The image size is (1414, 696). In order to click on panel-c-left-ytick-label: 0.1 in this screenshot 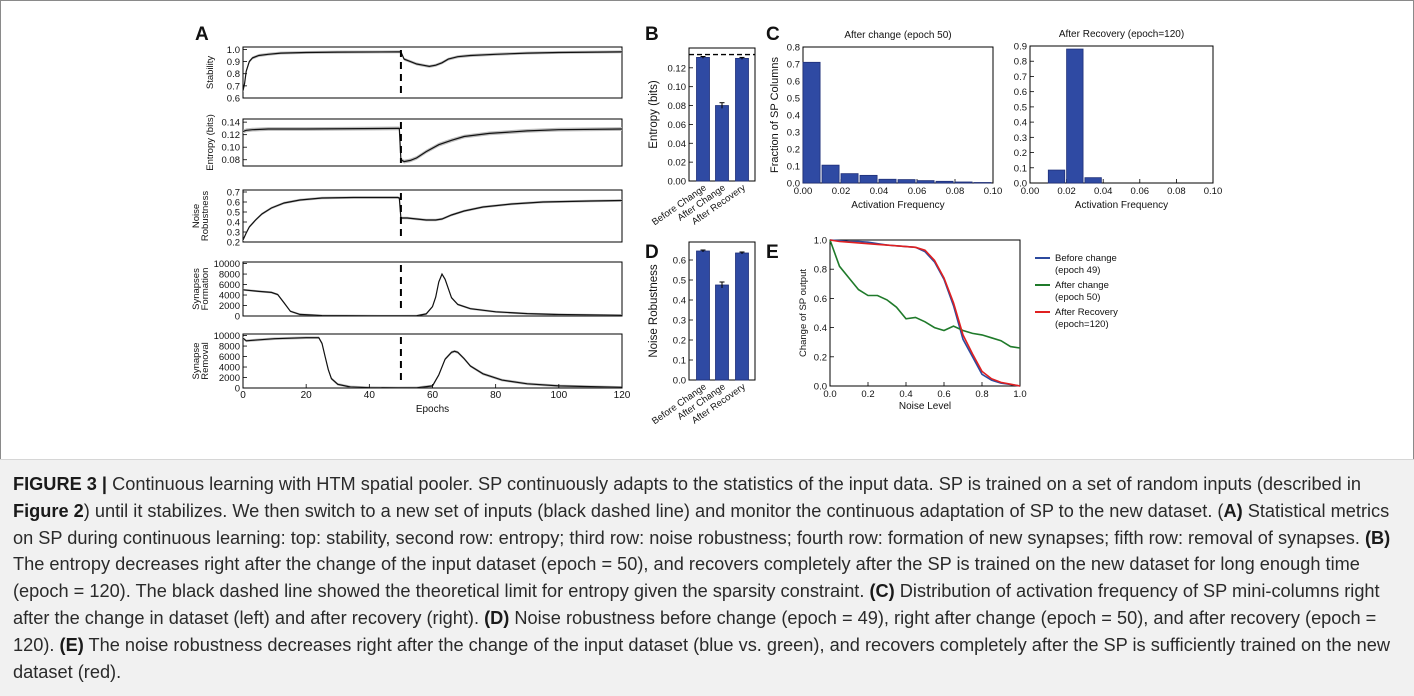, I will do `click(793, 167)`.